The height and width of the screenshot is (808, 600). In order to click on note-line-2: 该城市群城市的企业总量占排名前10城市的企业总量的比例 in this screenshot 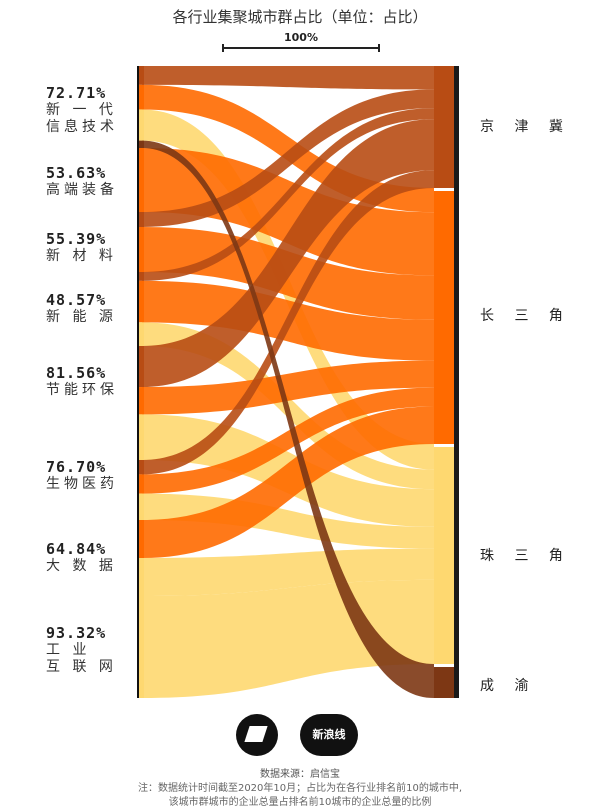, I will do `click(300, 802)`.